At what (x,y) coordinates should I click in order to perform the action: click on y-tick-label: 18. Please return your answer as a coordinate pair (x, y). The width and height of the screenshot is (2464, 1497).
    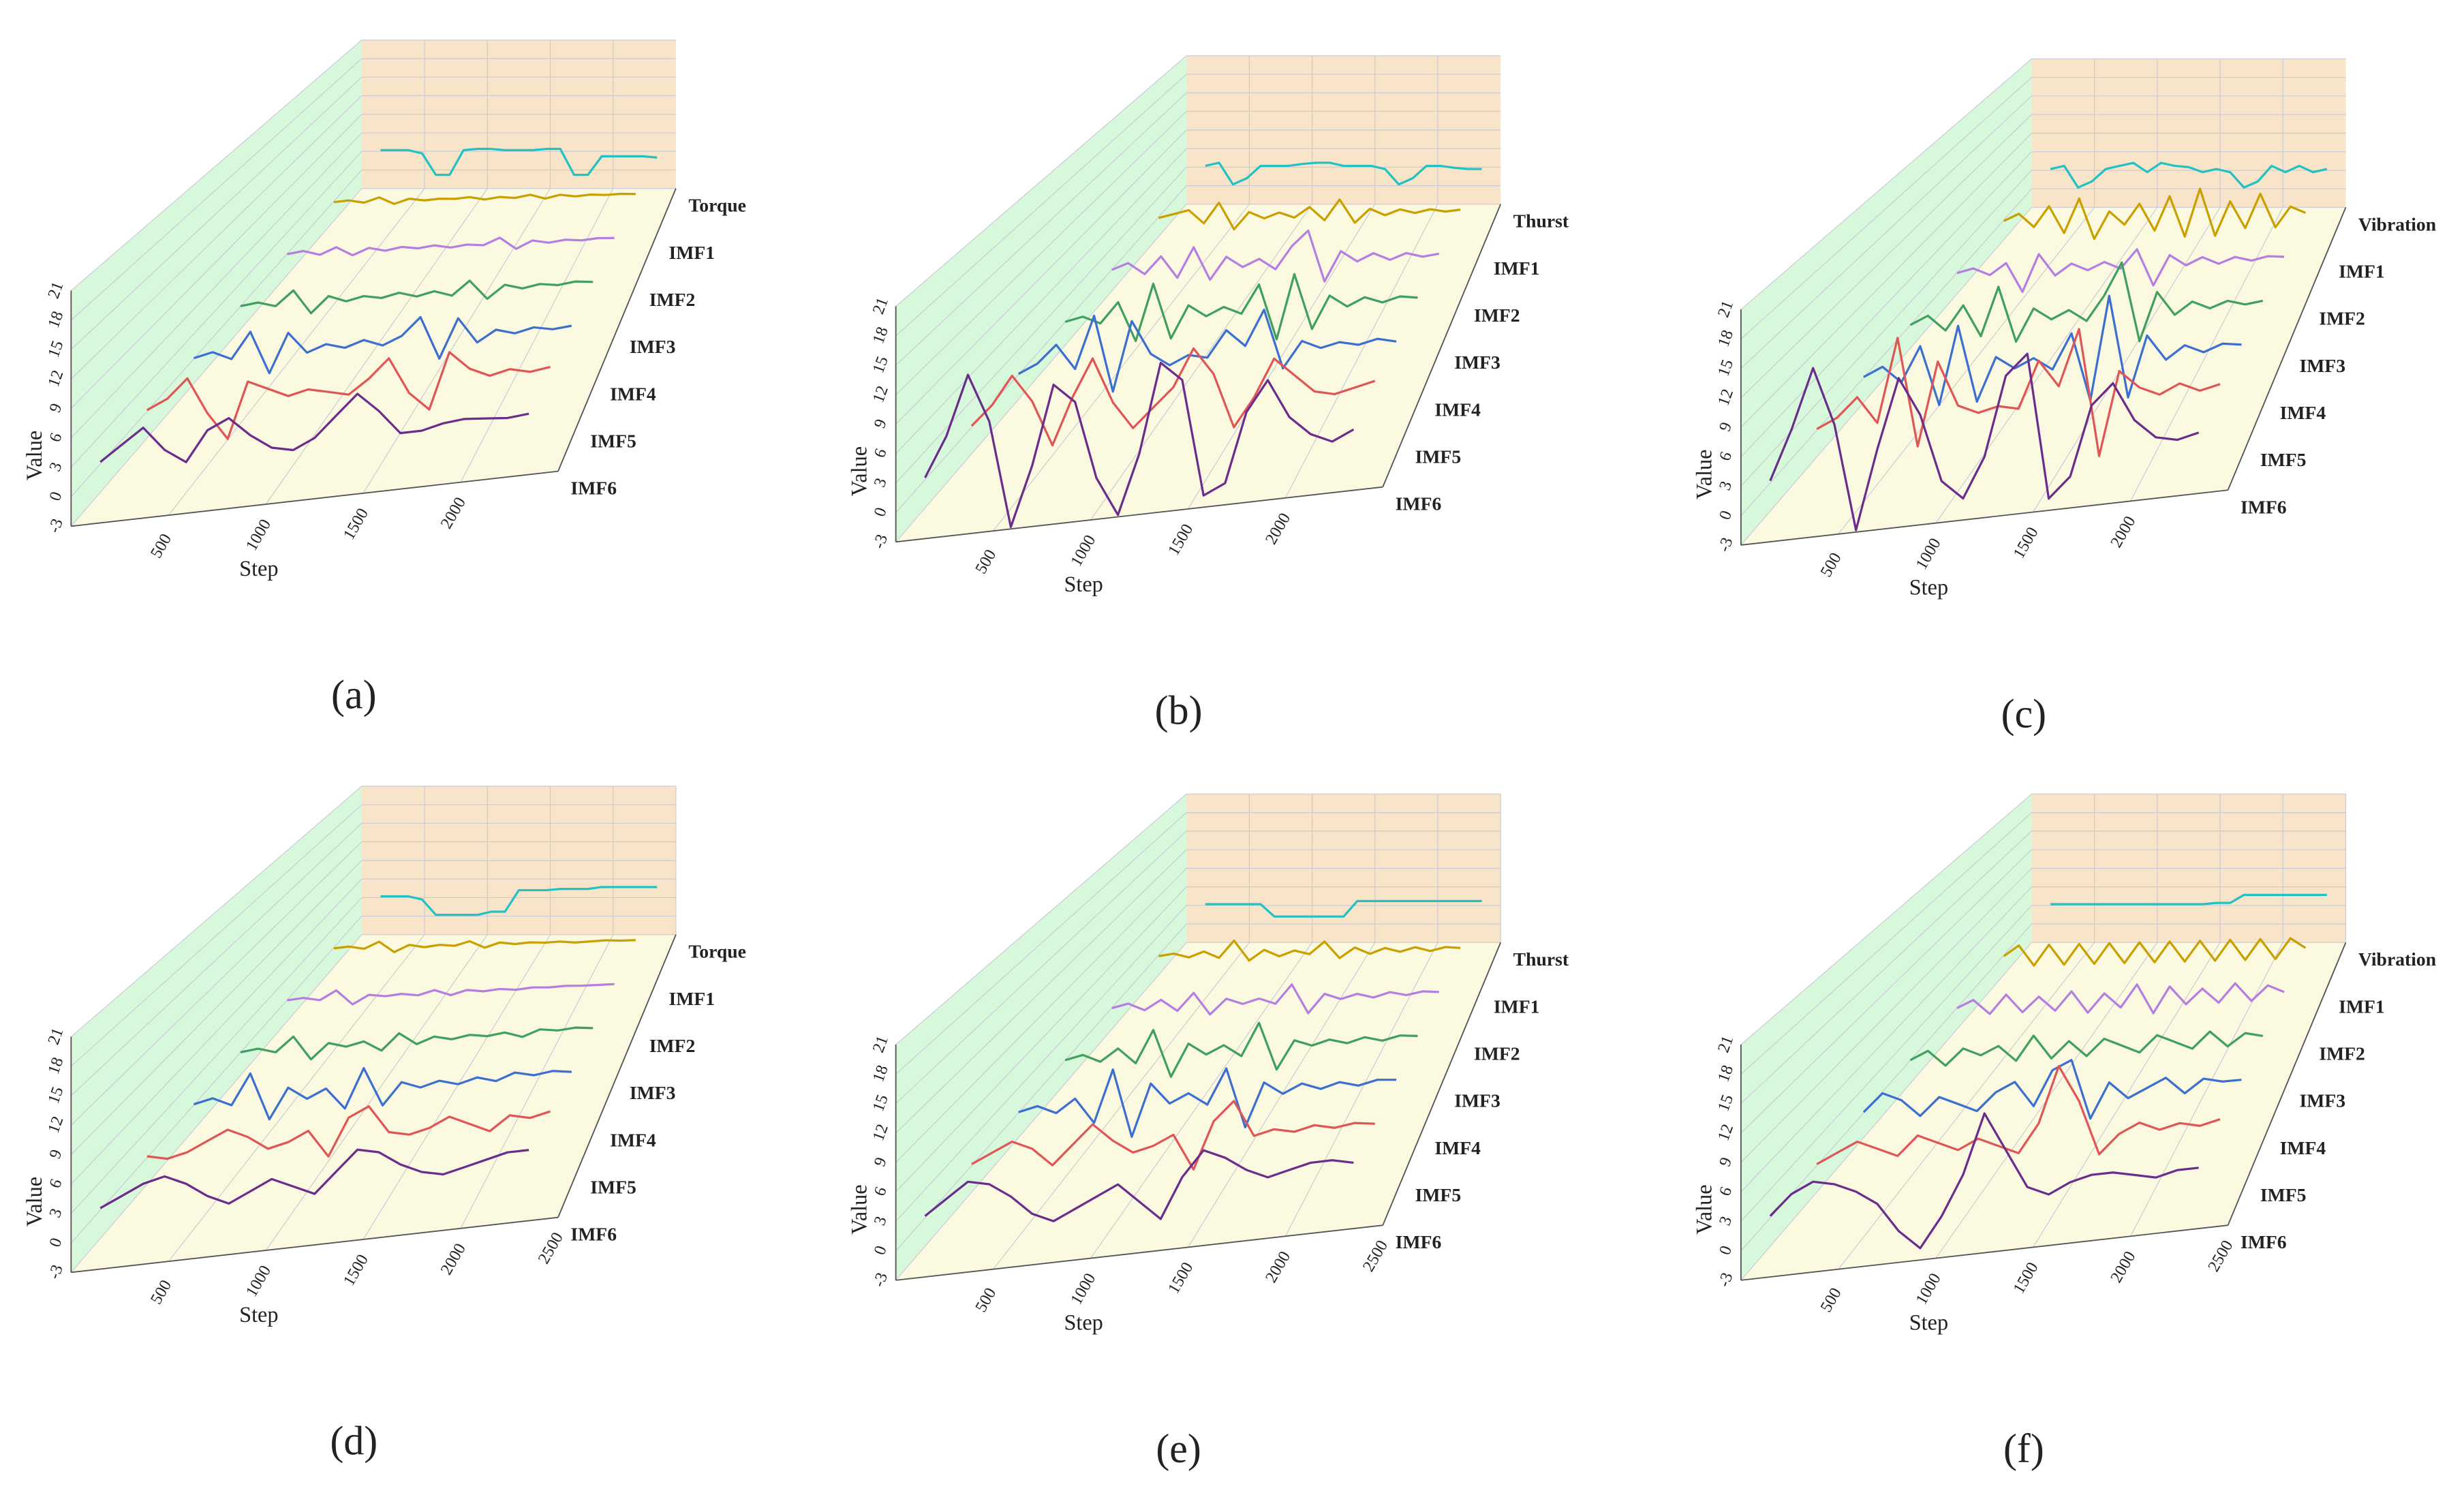
    Looking at the image, I should click on (55, 319).